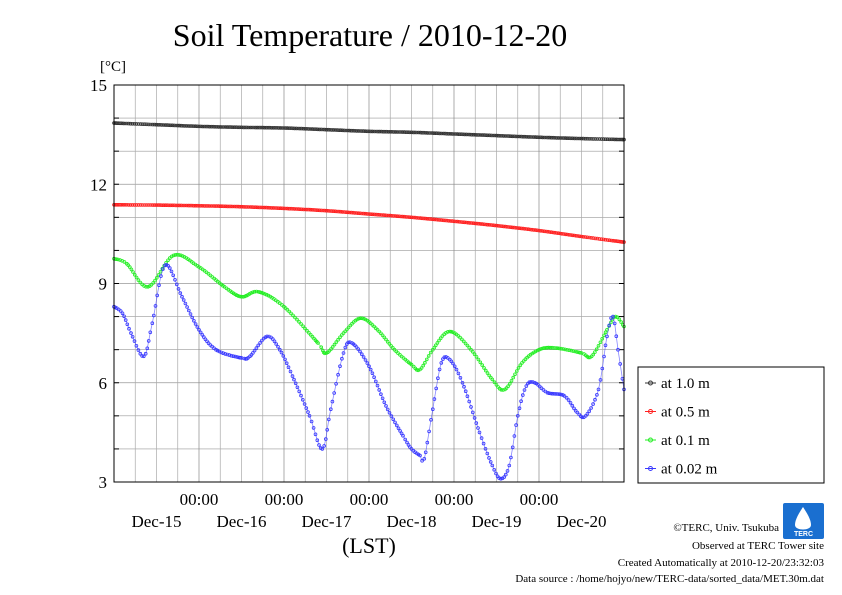 The height and width of the screenshot is (595, 842). Describe the element at coordinates (369, 223) in the screenshot. I see `series-at-0-5-m` at that location.